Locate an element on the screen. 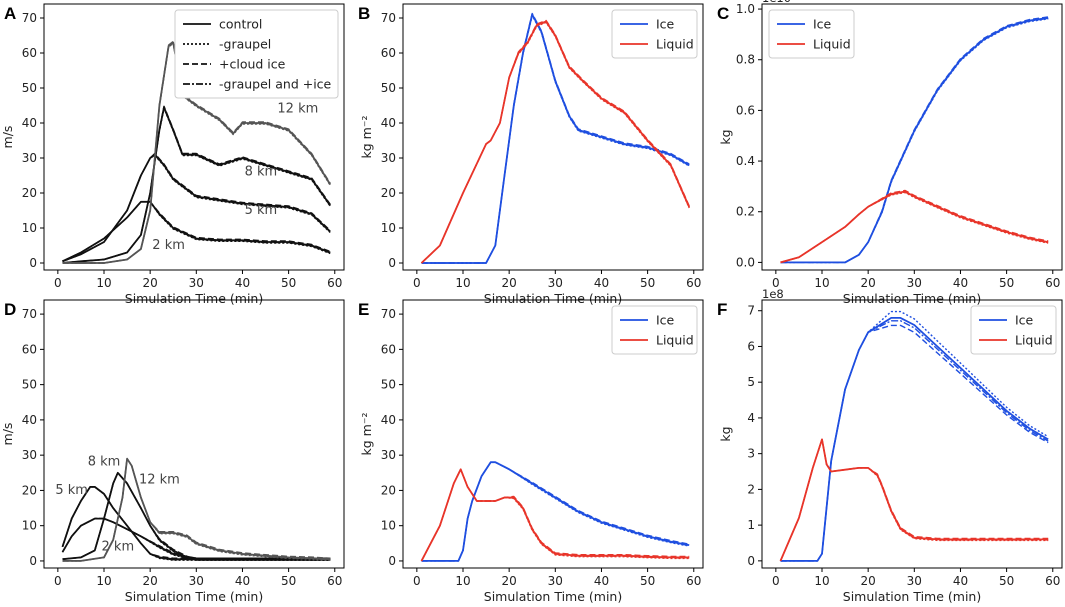  axis-multiplier: 1e8 is located at coordinates (773, 294).